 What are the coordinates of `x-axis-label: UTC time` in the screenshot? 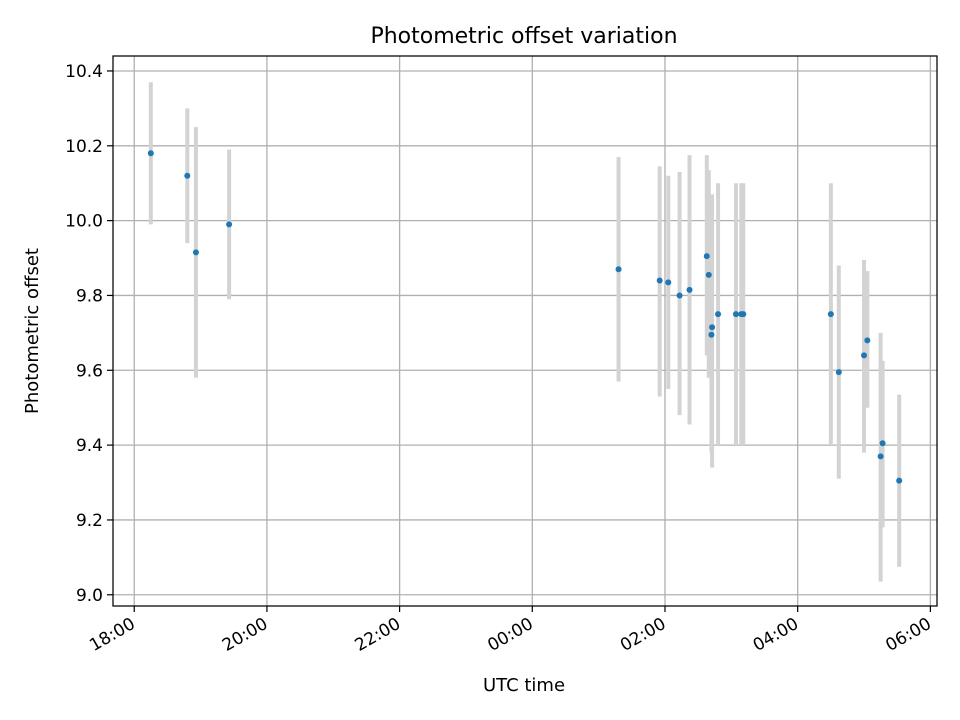 It's located at (524, 685).